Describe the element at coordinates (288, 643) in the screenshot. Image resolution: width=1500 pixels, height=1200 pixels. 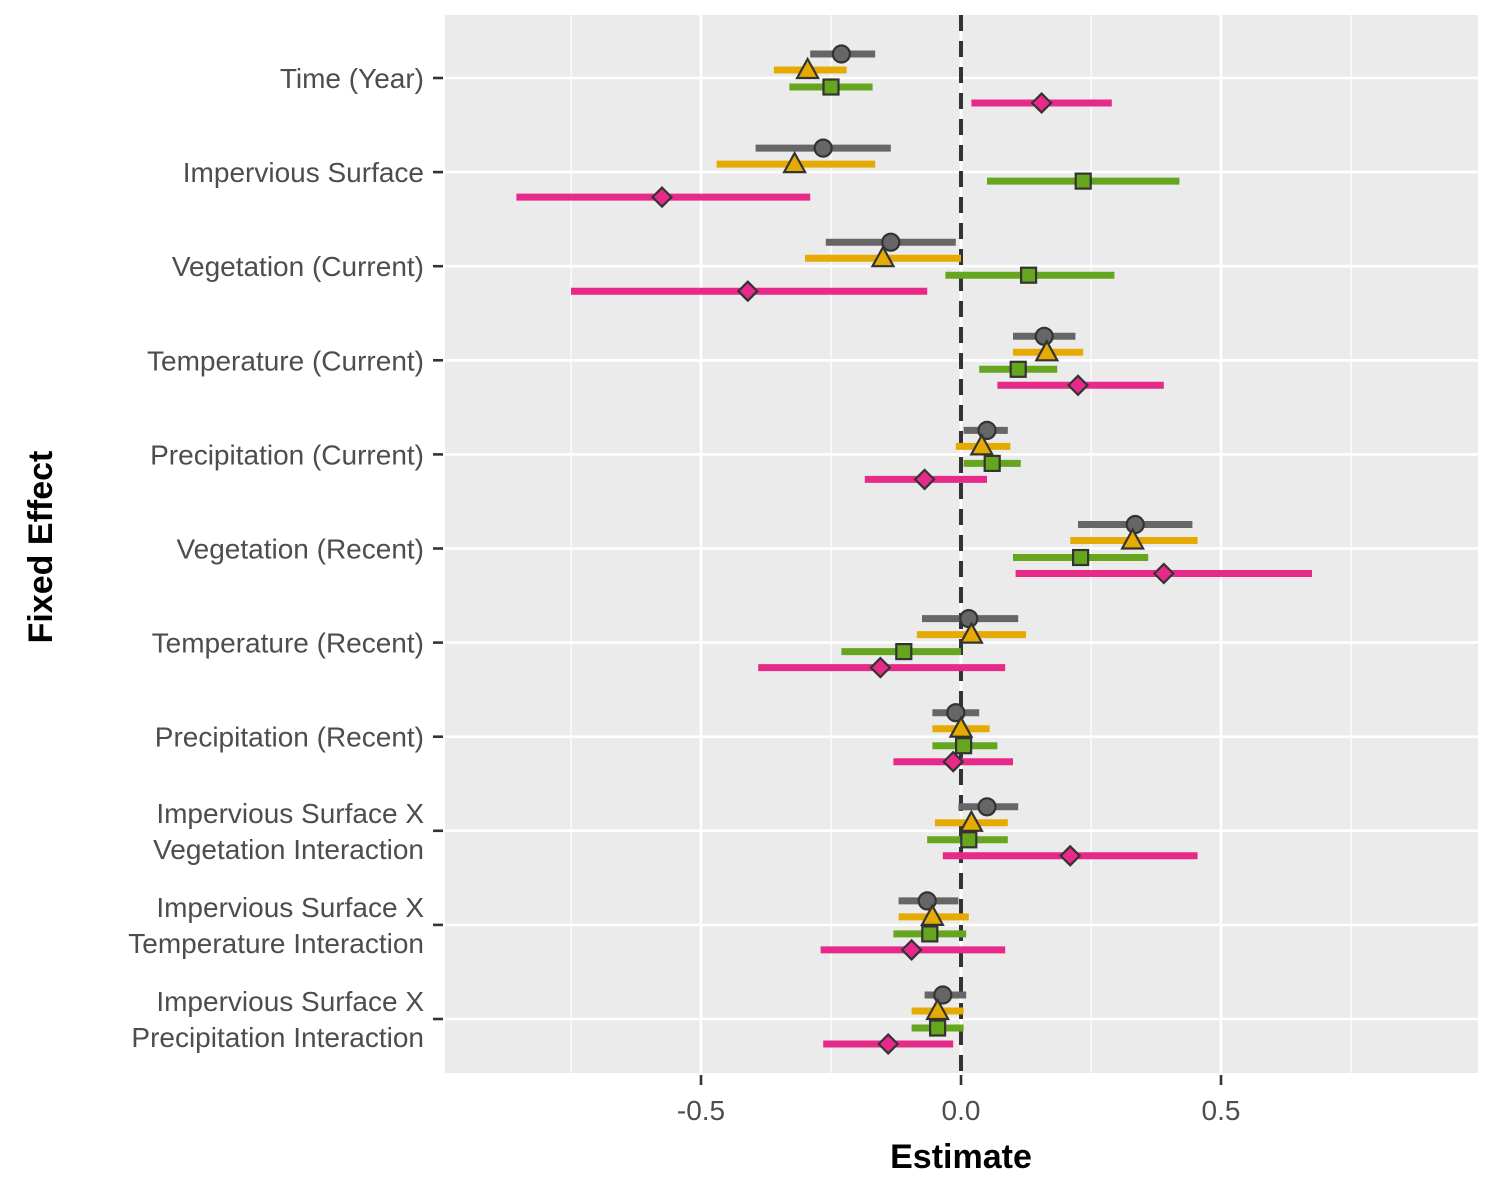
I see `y-tick-label: Temperature (Recent)` at that location.